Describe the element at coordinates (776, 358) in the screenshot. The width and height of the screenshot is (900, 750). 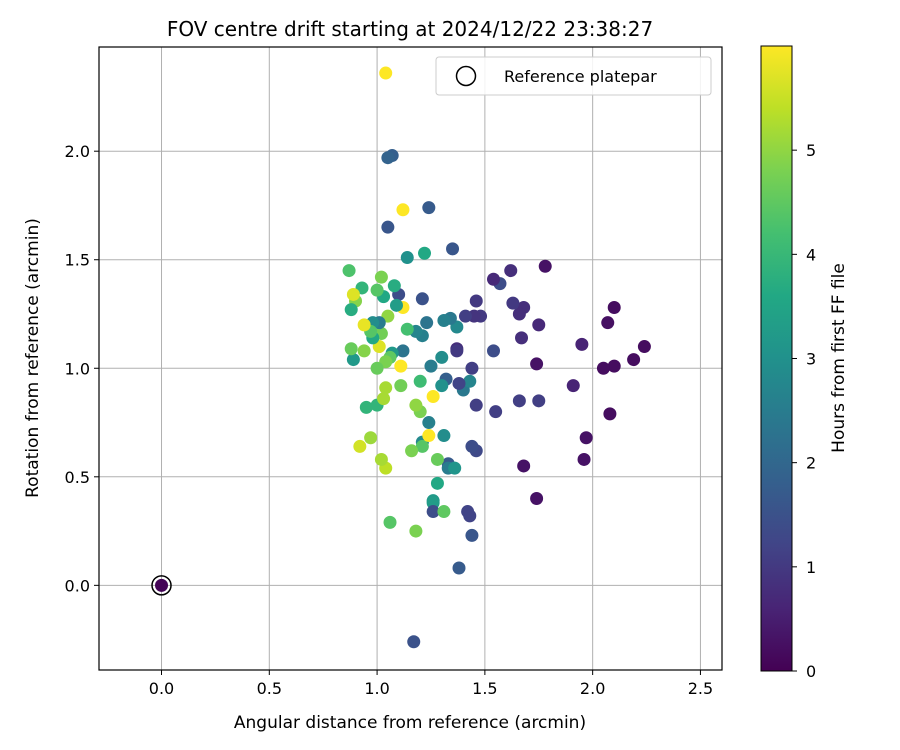
I see `colorbar` at that location.